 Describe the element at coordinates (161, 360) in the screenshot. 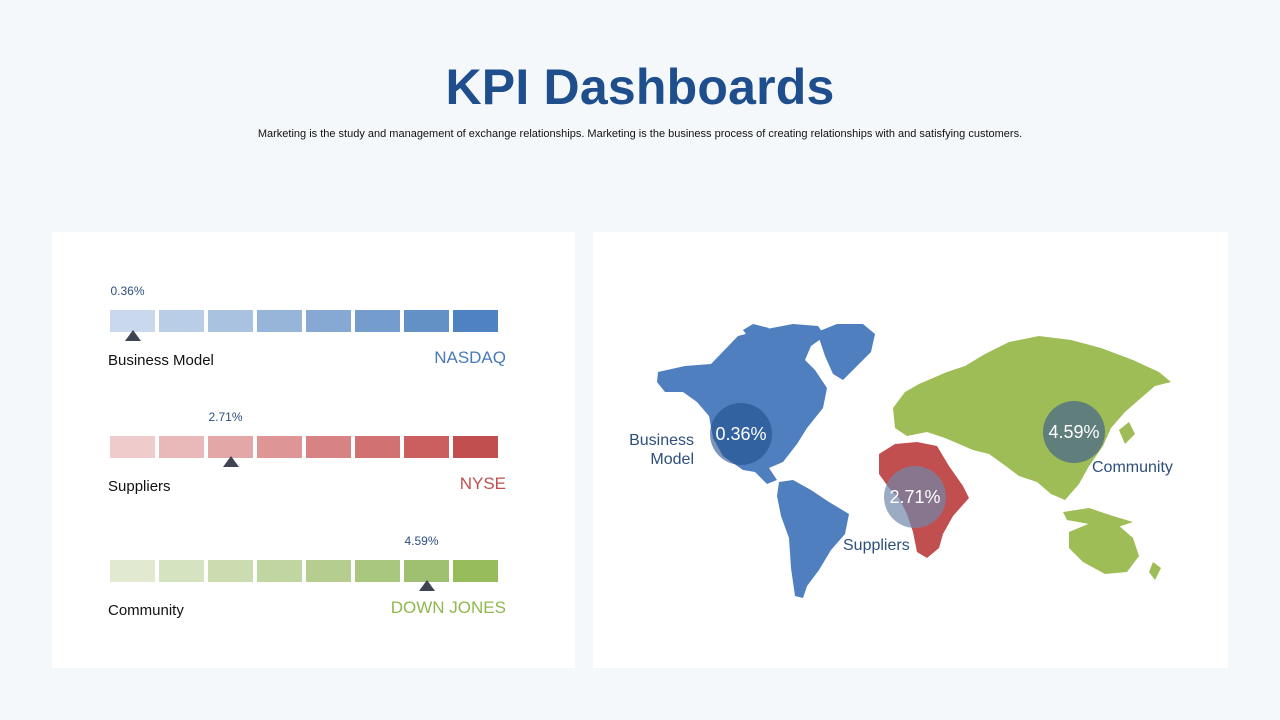

I see `kpi-name: Business Model` at that location.